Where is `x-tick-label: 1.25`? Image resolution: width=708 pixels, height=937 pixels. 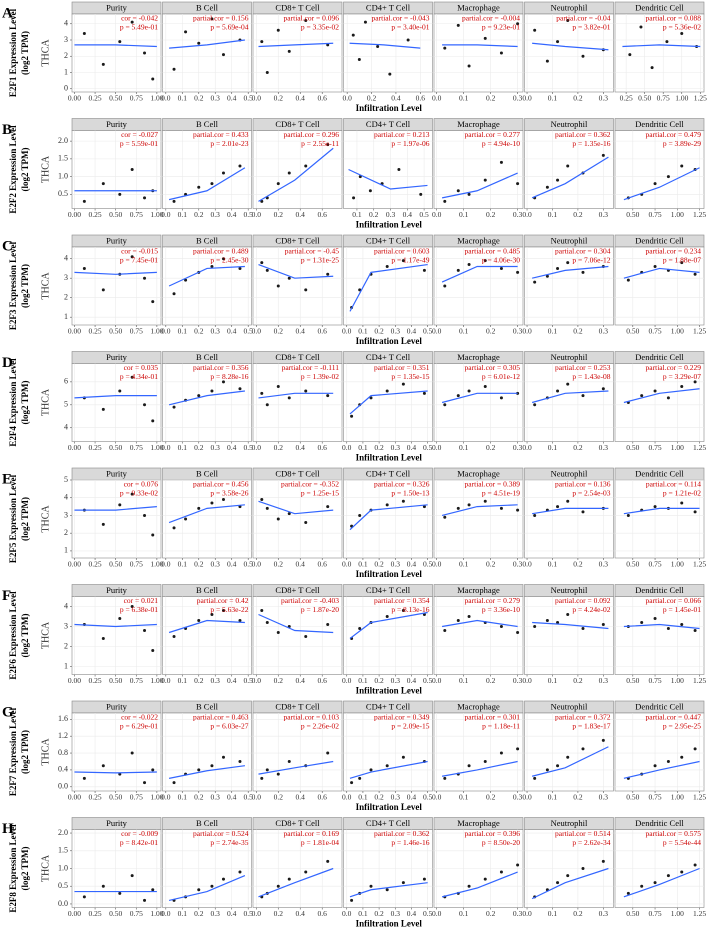 x-tick-label: 1.25 is located at coordinates (699, 331).